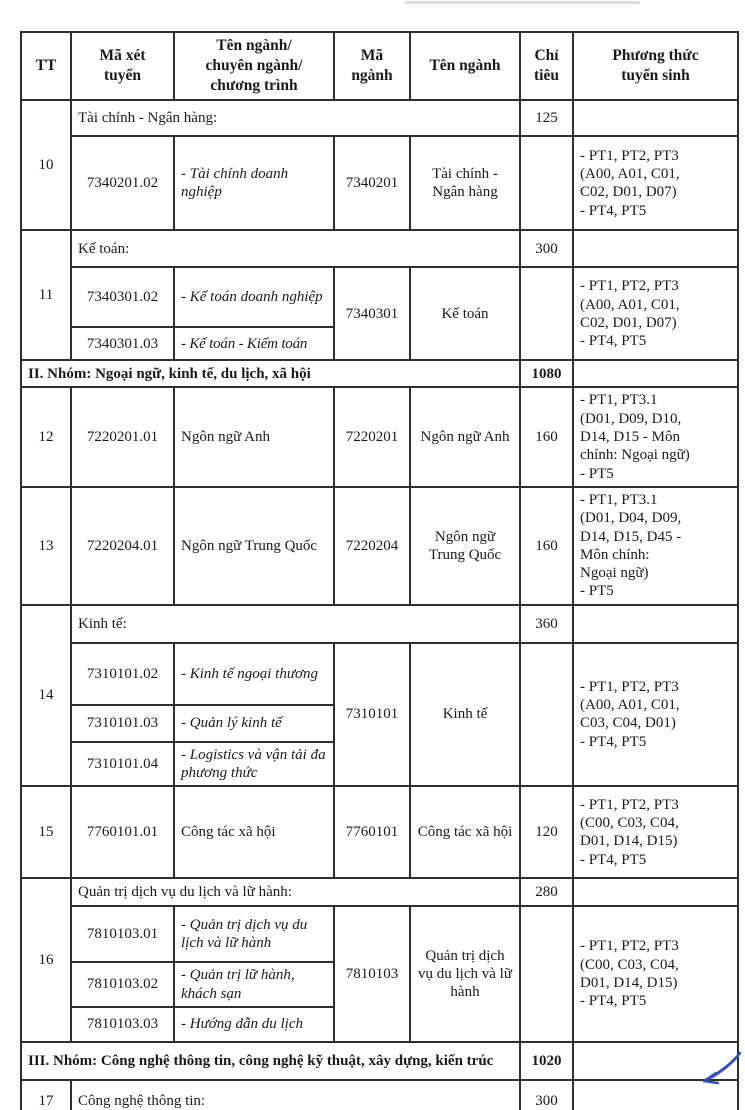 Image resolution: width=745 pixels, height=1110 pixels. Describe the element at coordinates (46, 165) in the screenshot. I see `row10-tt: 10` at that location.